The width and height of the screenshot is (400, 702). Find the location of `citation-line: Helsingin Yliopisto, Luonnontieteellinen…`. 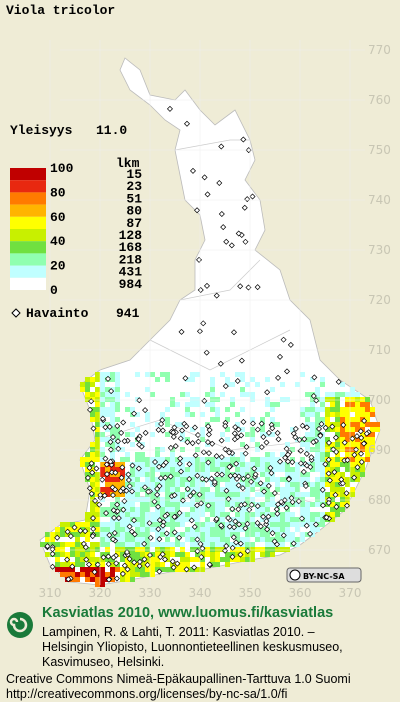

citation-line: Helsingin Yliopisto, Luonnontieteellinen… is located at coordinates (192, 647).